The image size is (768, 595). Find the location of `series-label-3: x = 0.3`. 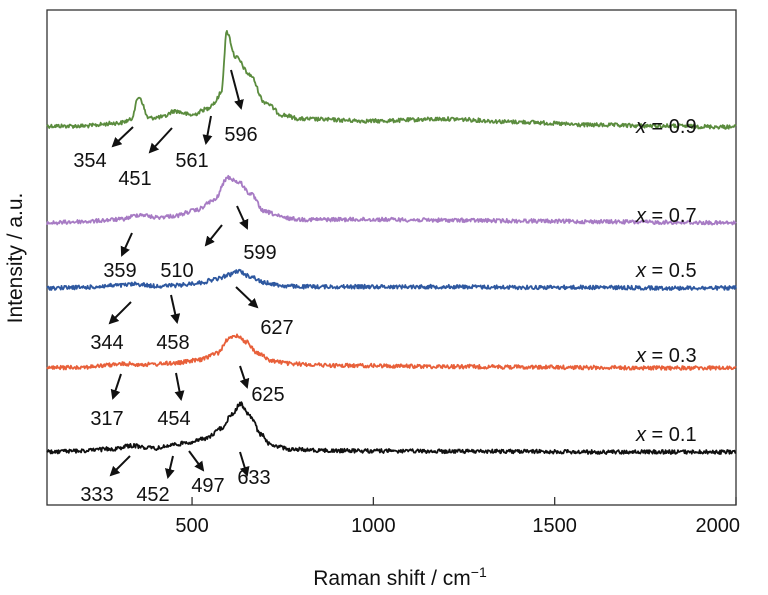

series-label-3: x = 0.3 is located at coordinates (666, 356).